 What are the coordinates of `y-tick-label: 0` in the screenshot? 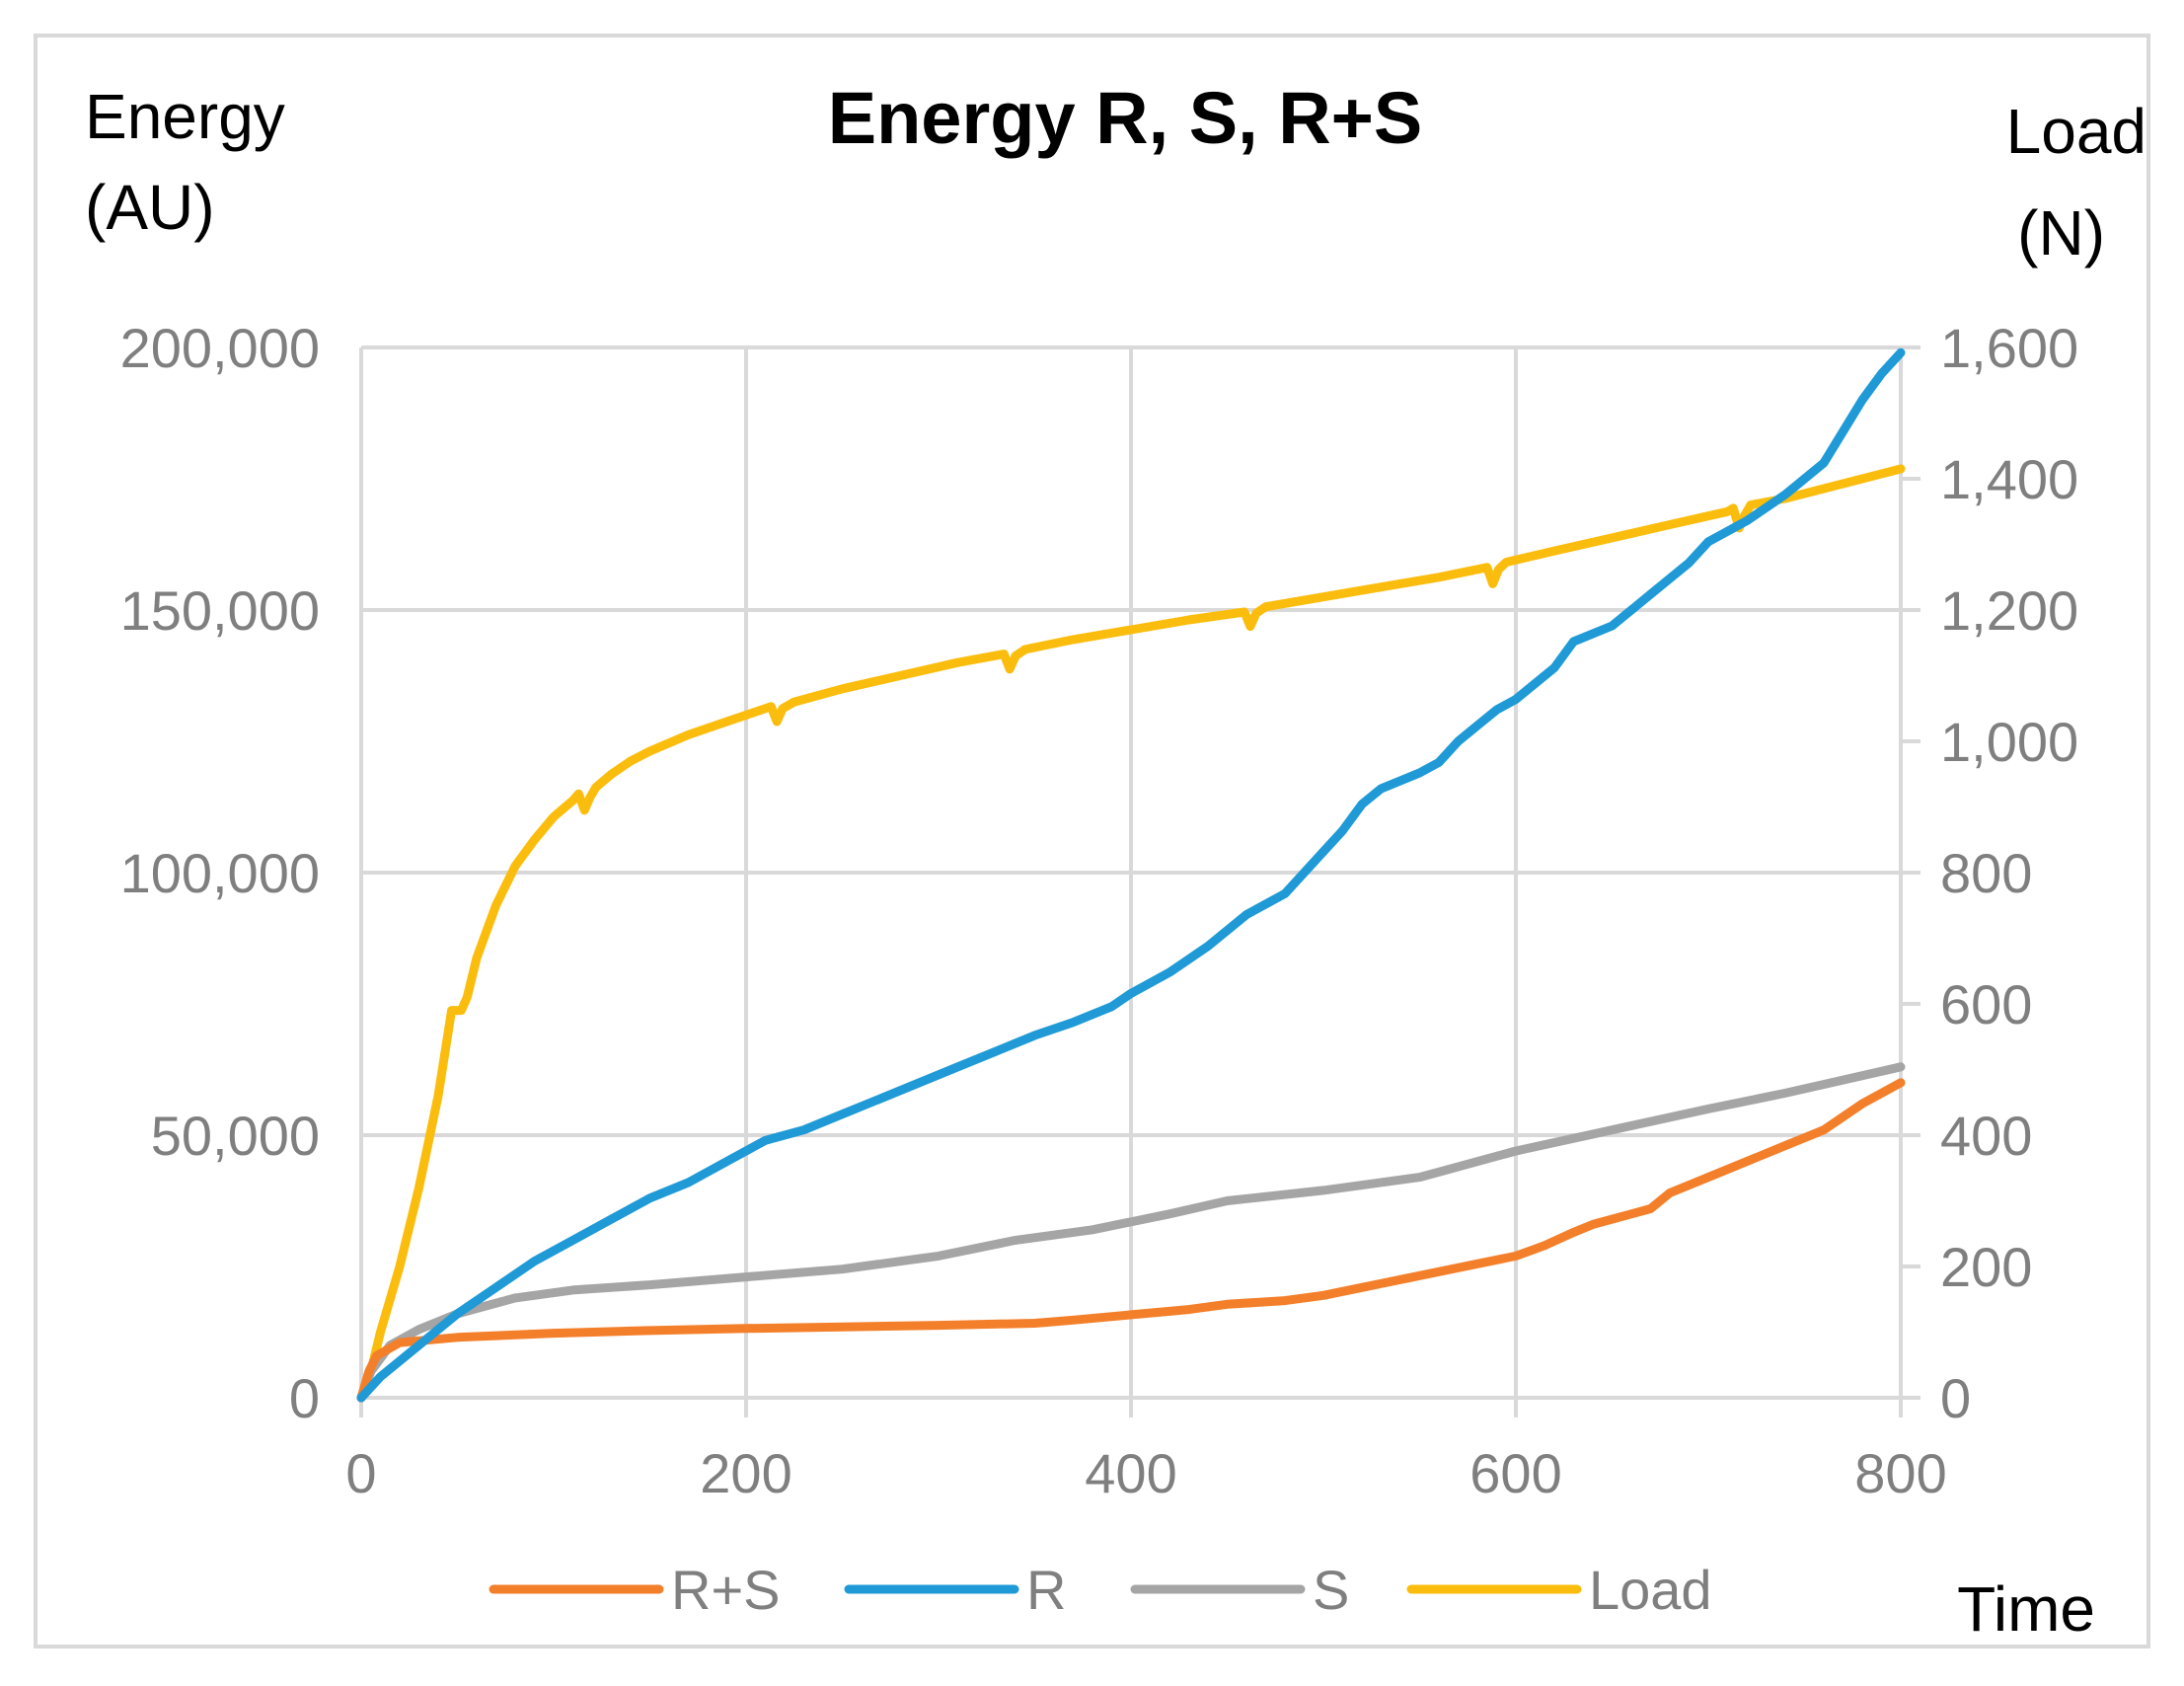 It's located at (304, 1398).